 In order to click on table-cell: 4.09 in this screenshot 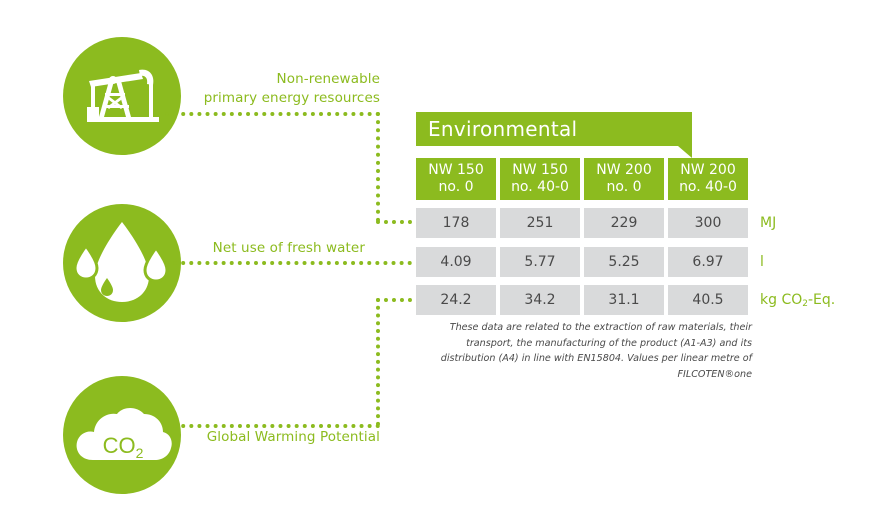, I will do `click(456, 262)`.